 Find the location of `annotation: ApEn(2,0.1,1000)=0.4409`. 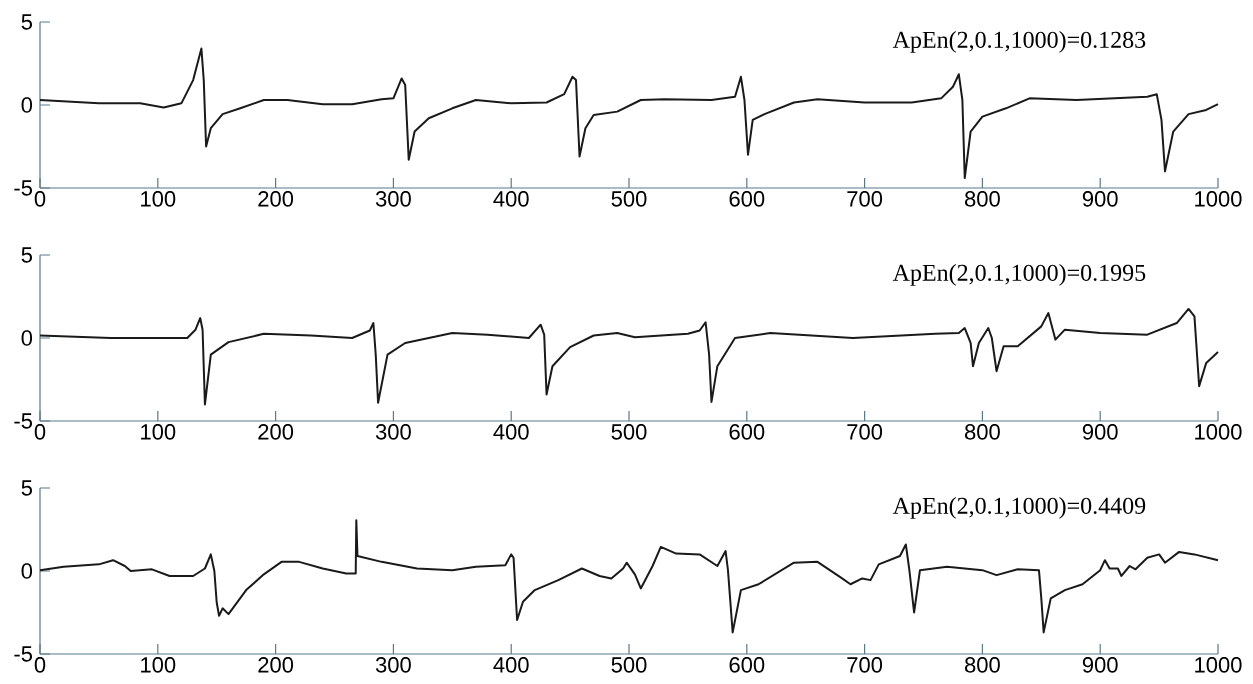

annotation: ApEn(2,0.1,1000)=0.4409 is located at coordinates (1019, 508).